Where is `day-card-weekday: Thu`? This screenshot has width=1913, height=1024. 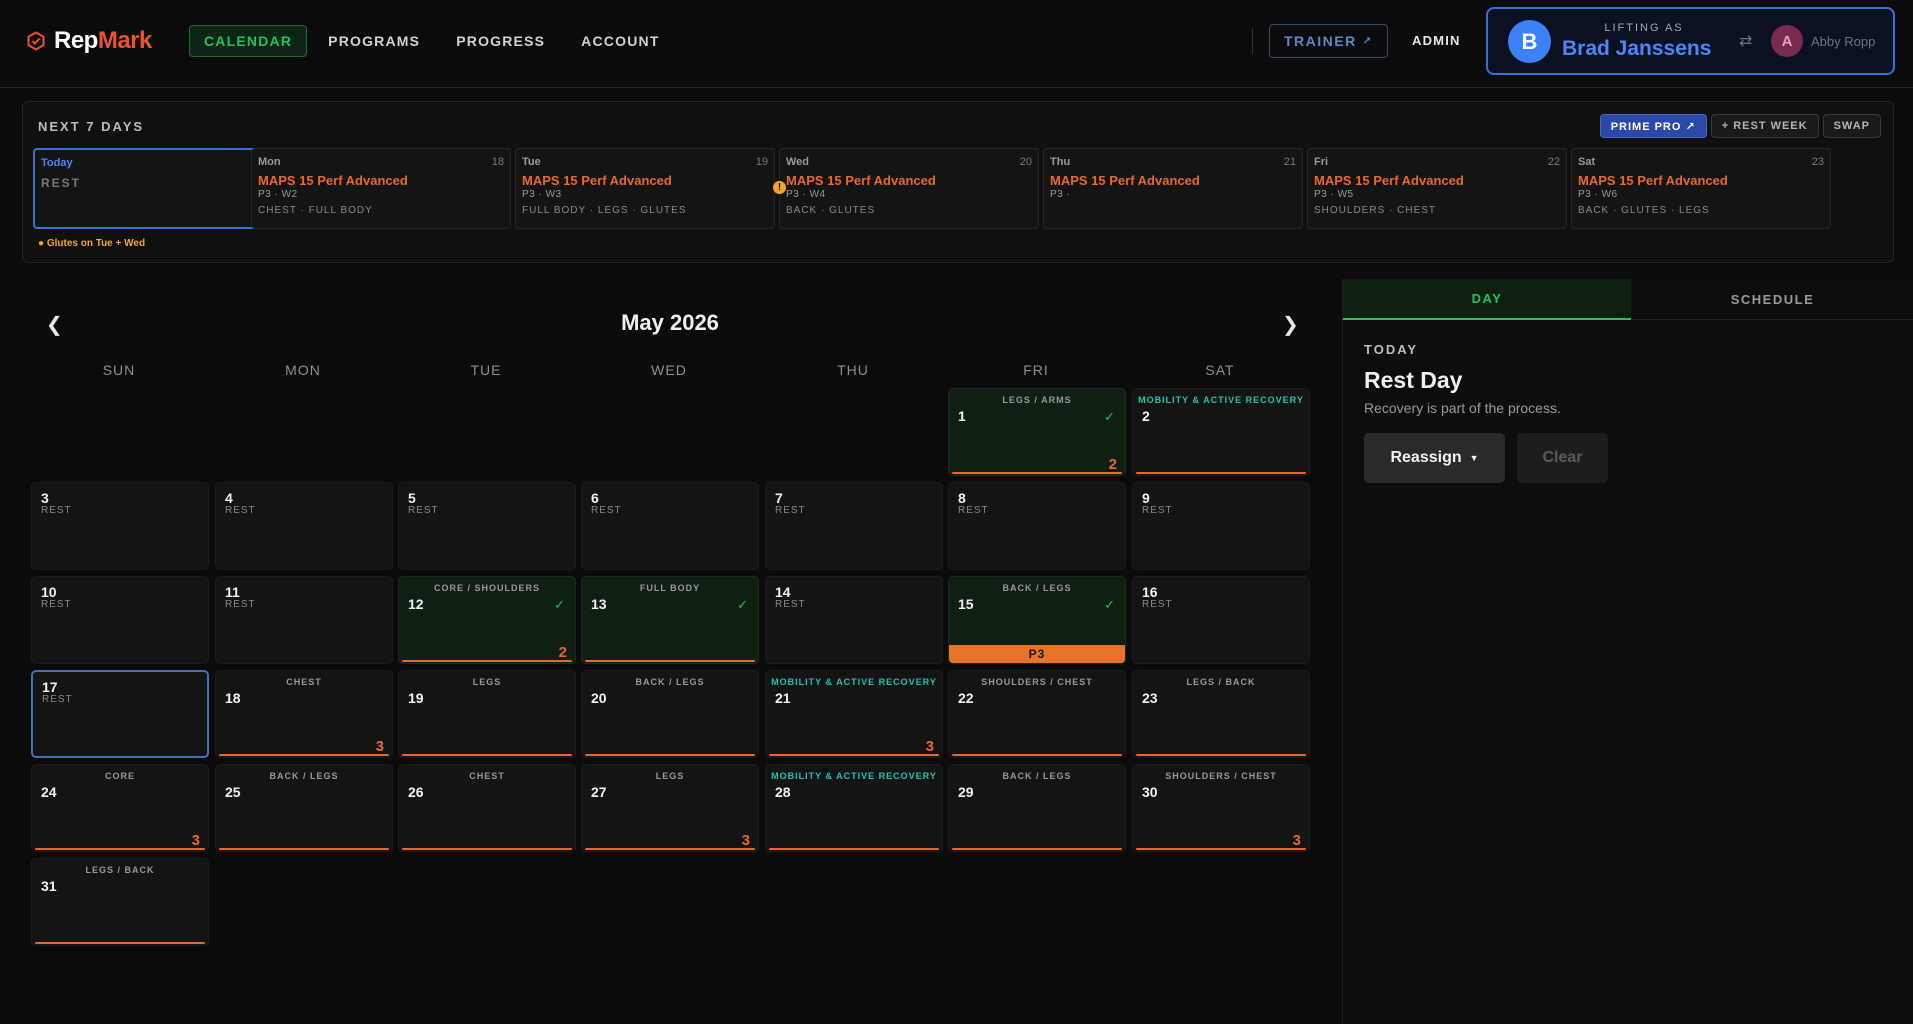 day-card-weekday: Thu is located at coordinates (1060, 162).